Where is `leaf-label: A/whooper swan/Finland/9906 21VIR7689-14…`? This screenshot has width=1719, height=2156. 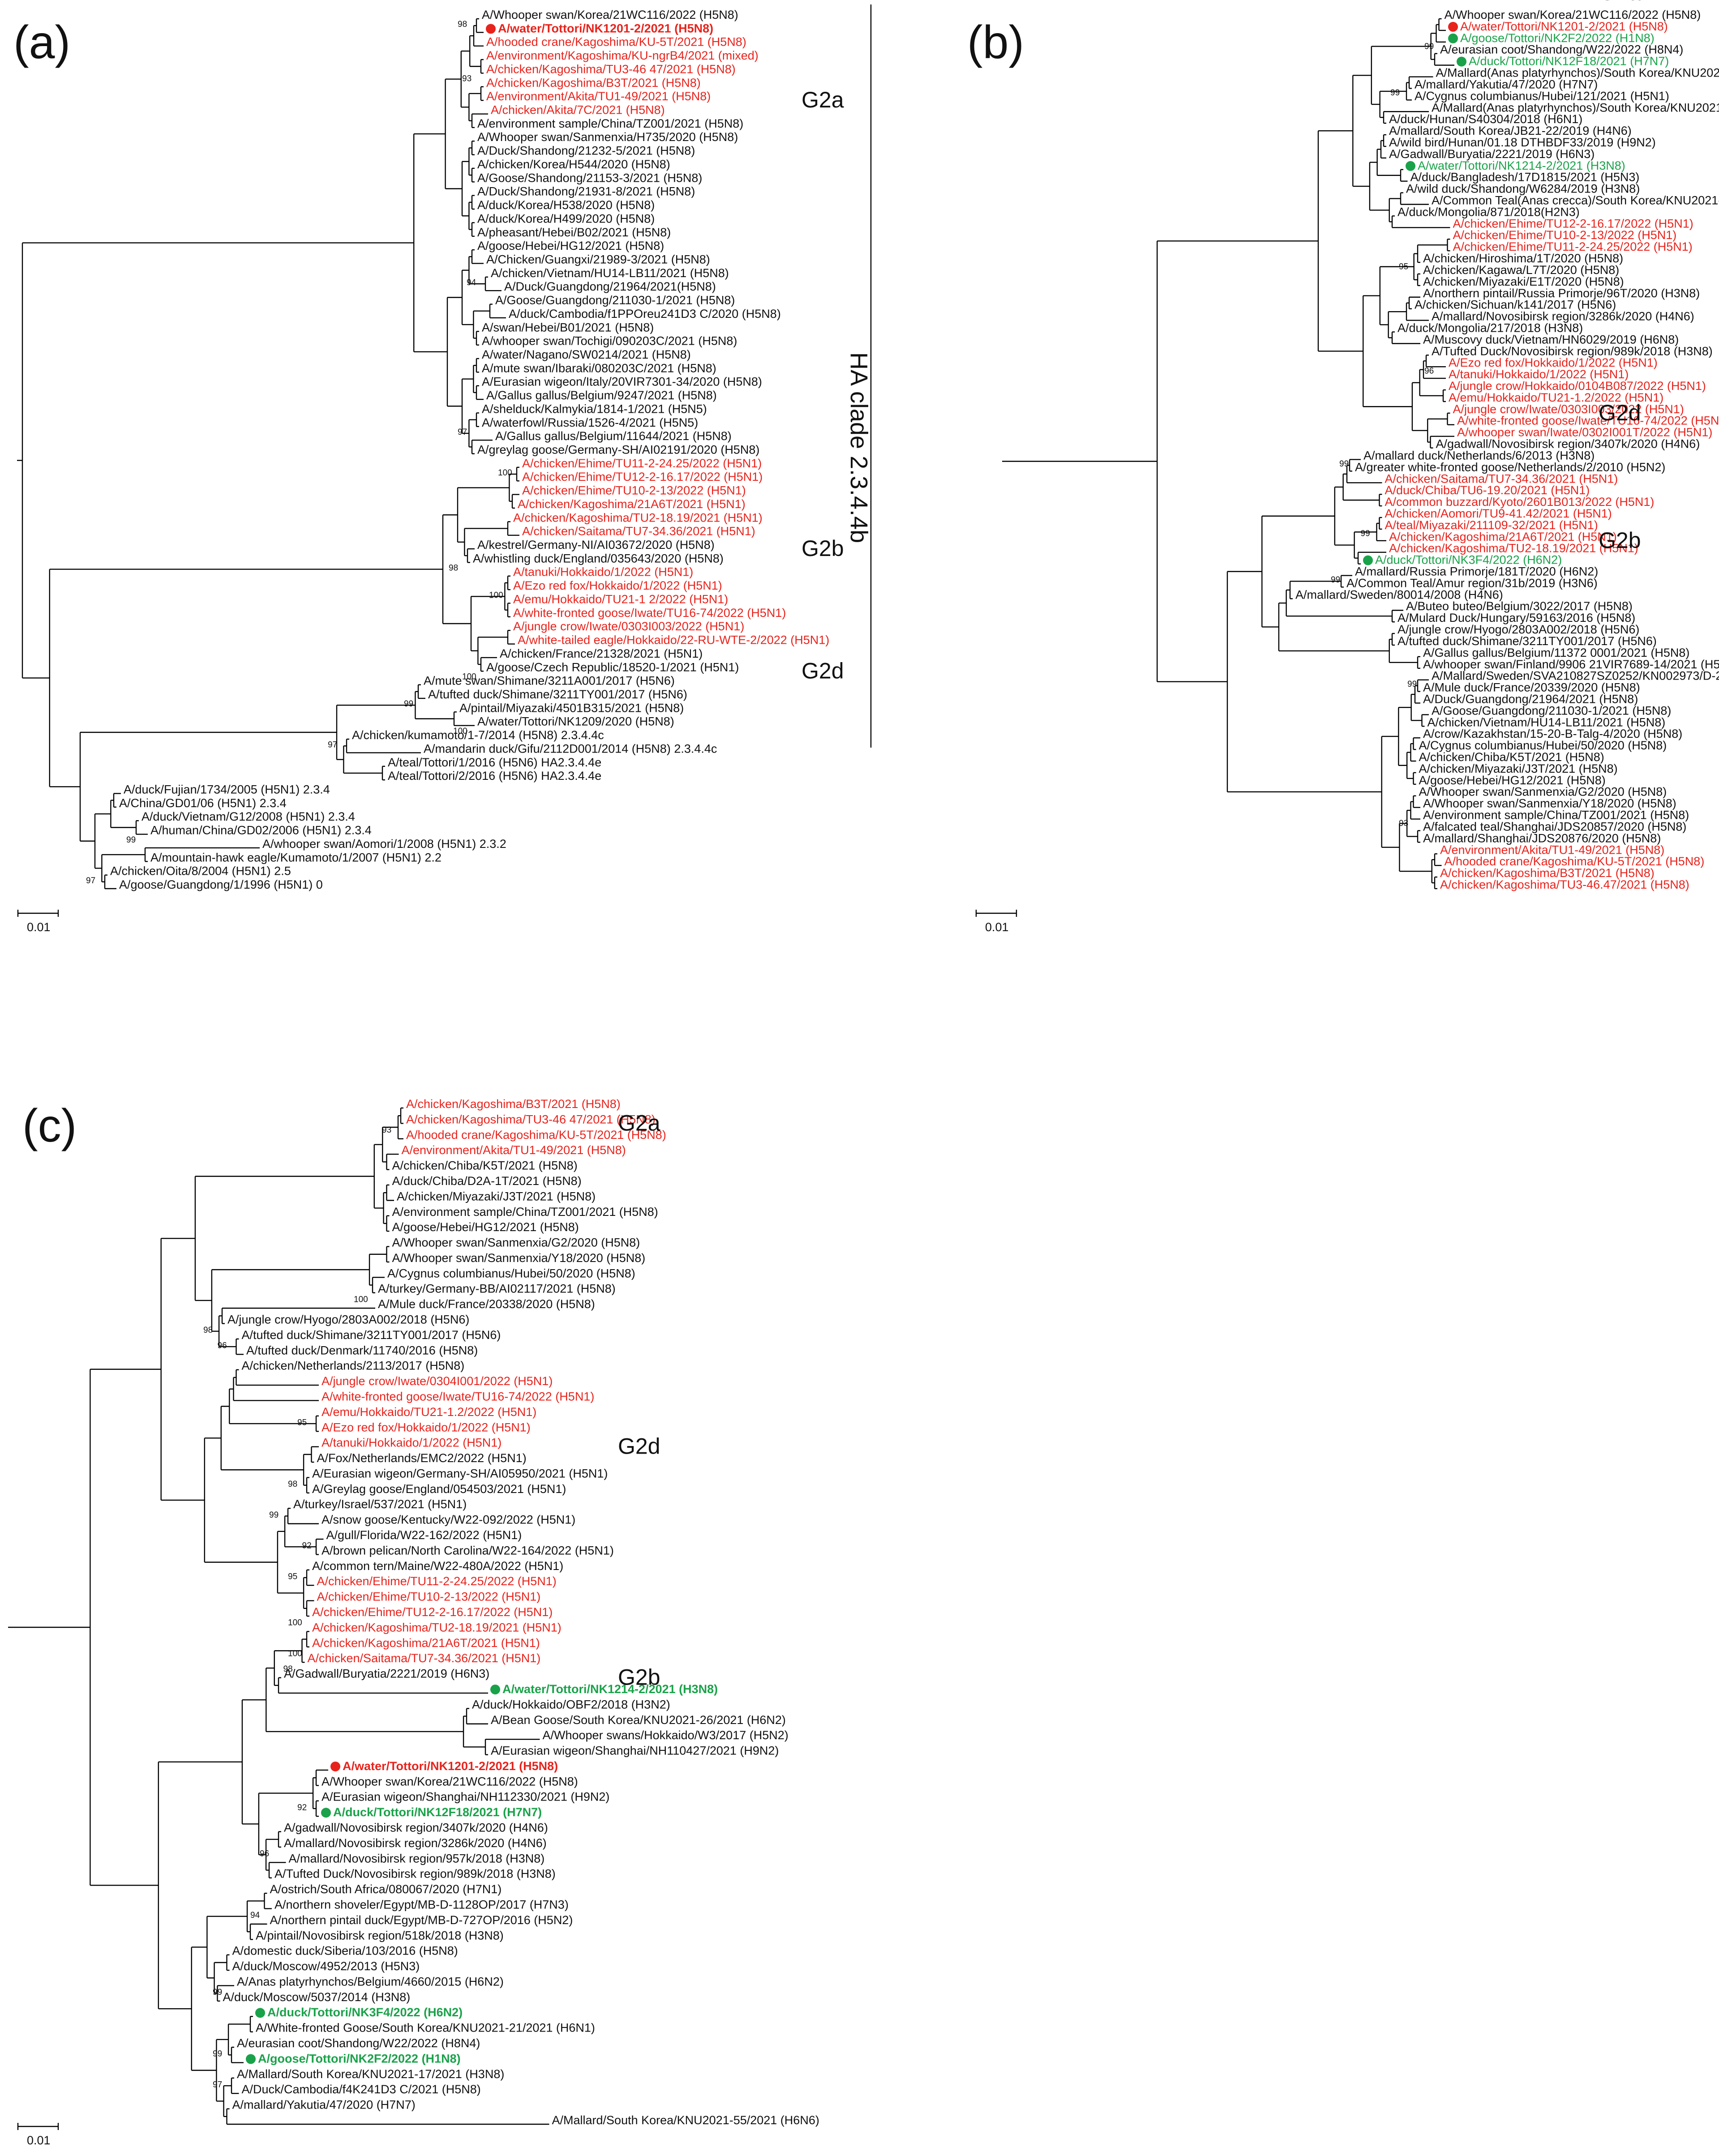
leaf-label: A/whooper swan/Finland/9906 21VIR7689-14… is located at coordinates (1571, 664).